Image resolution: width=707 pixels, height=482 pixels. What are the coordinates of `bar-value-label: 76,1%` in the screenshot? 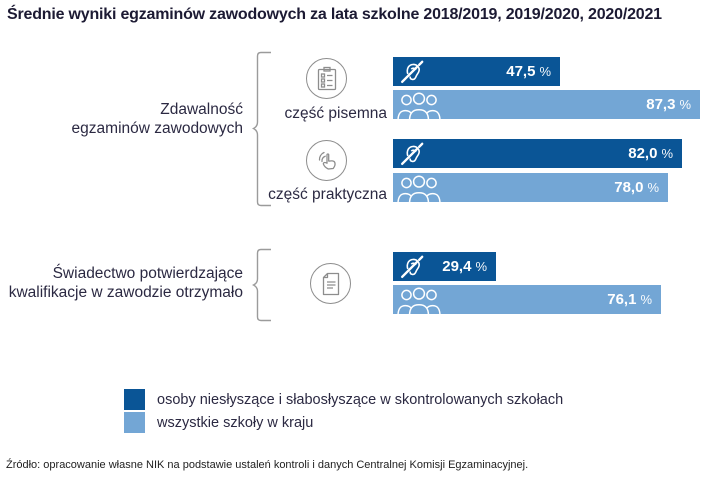 It's located at (629, 299).